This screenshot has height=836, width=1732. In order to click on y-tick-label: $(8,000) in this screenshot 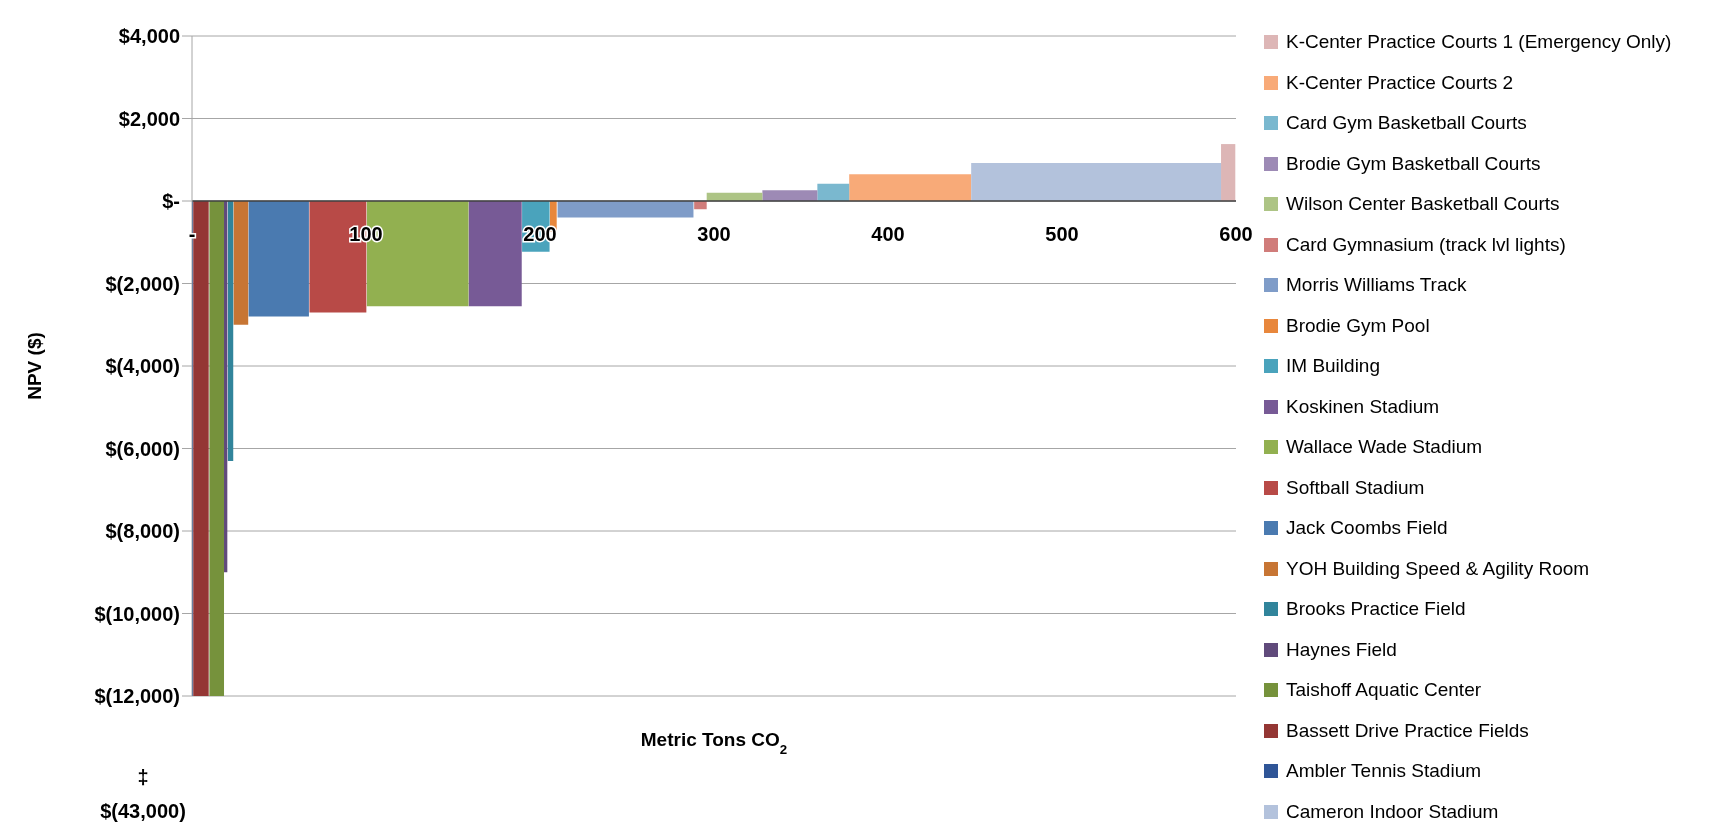, I will do `click(142, 531)`.